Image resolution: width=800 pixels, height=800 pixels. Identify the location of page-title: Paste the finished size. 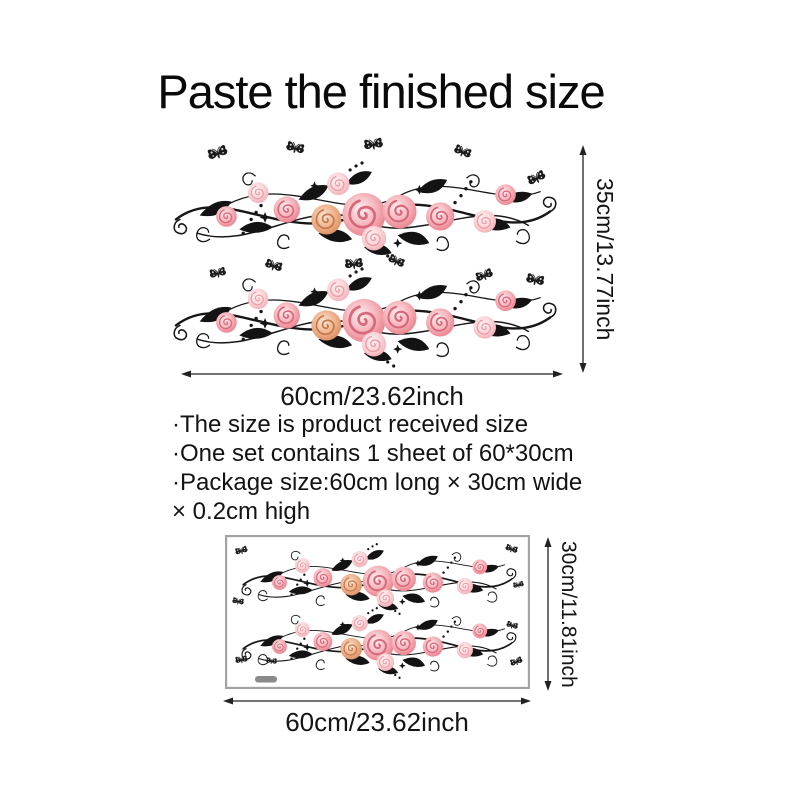
(381, 91).